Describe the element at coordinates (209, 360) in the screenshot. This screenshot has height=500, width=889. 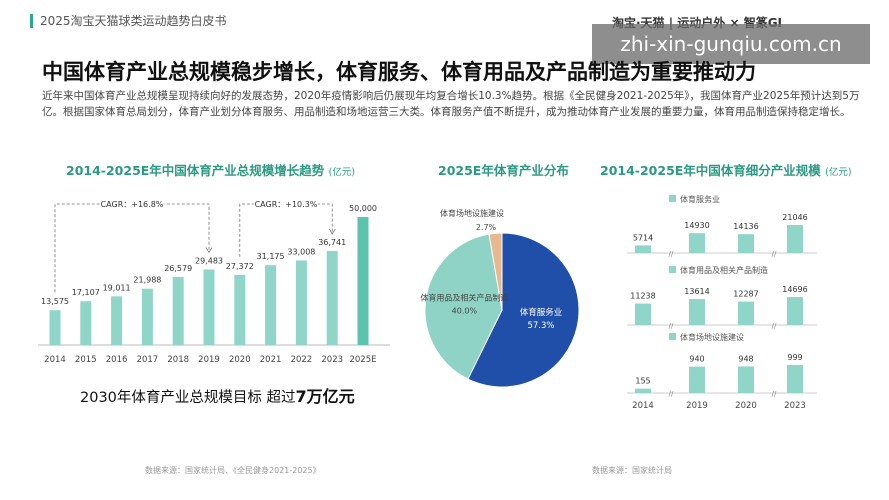
I see `tick-label-2019: 2019` at that location.